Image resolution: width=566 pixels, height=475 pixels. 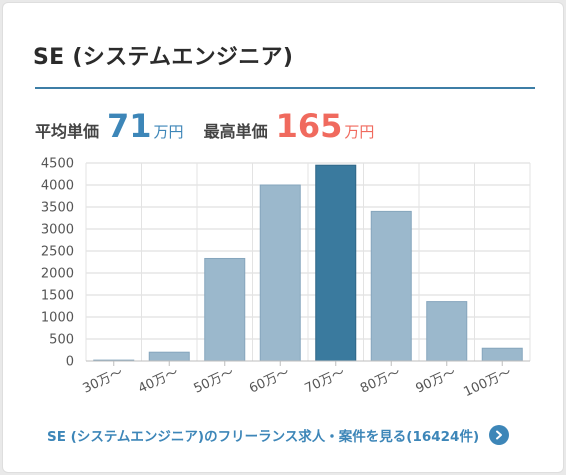 I want to click on average-price-unit: 万円, so click(x=168, y=132).